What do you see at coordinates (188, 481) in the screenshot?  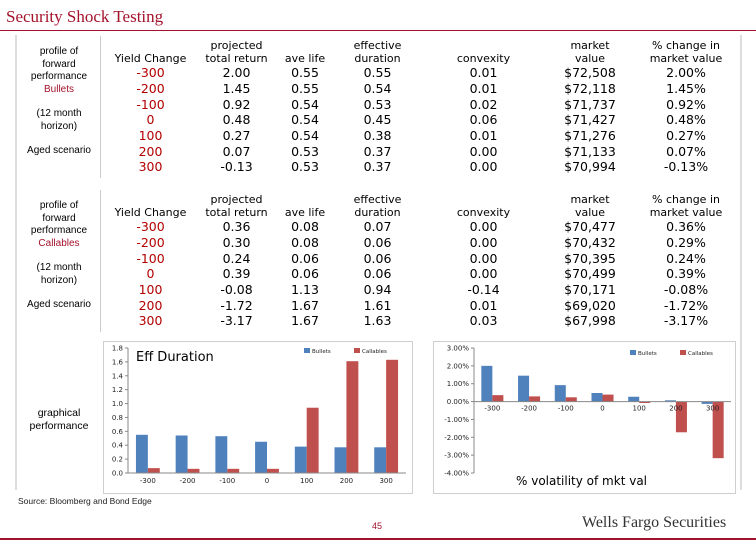 I see `x-tick-label: -200` at bounding box center [188, 481].